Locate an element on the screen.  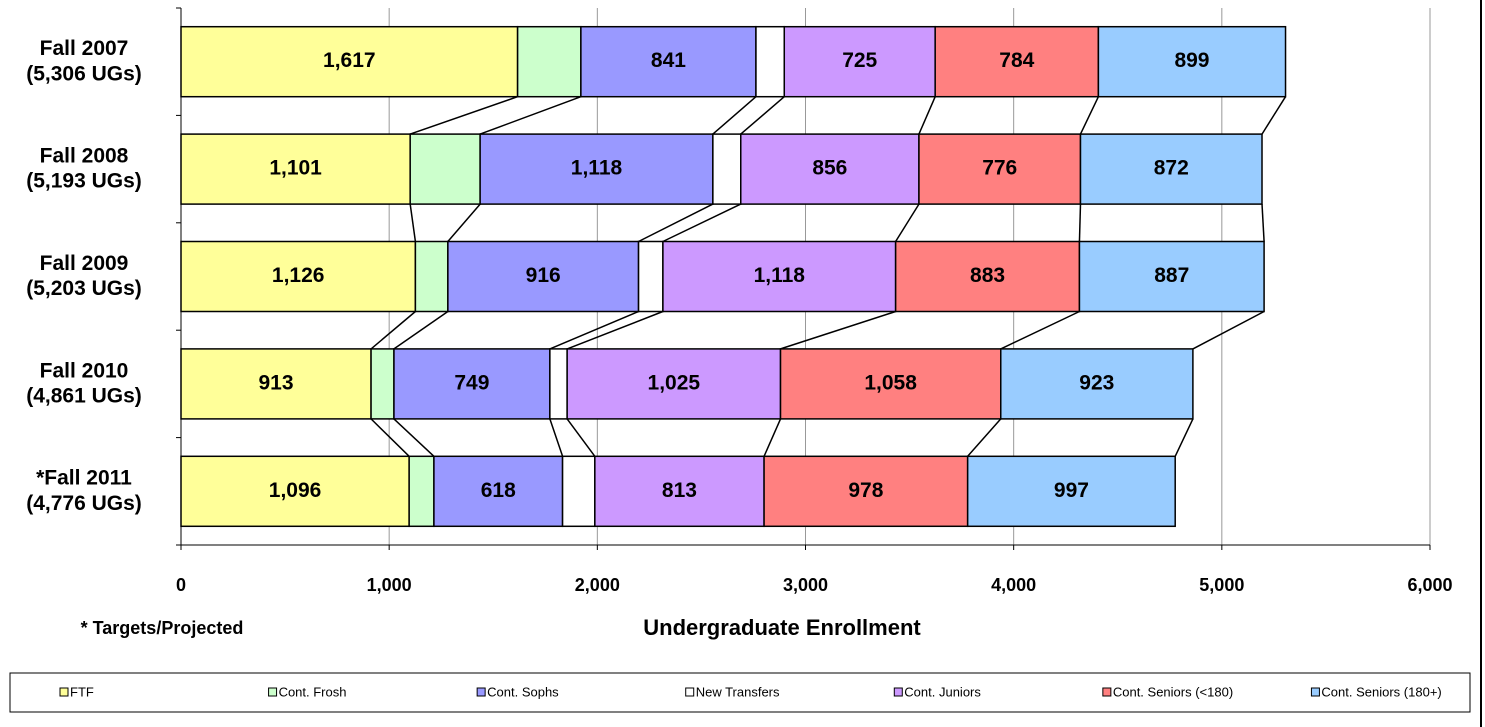
data-label: 899 is located at coordinates (1191, 60).